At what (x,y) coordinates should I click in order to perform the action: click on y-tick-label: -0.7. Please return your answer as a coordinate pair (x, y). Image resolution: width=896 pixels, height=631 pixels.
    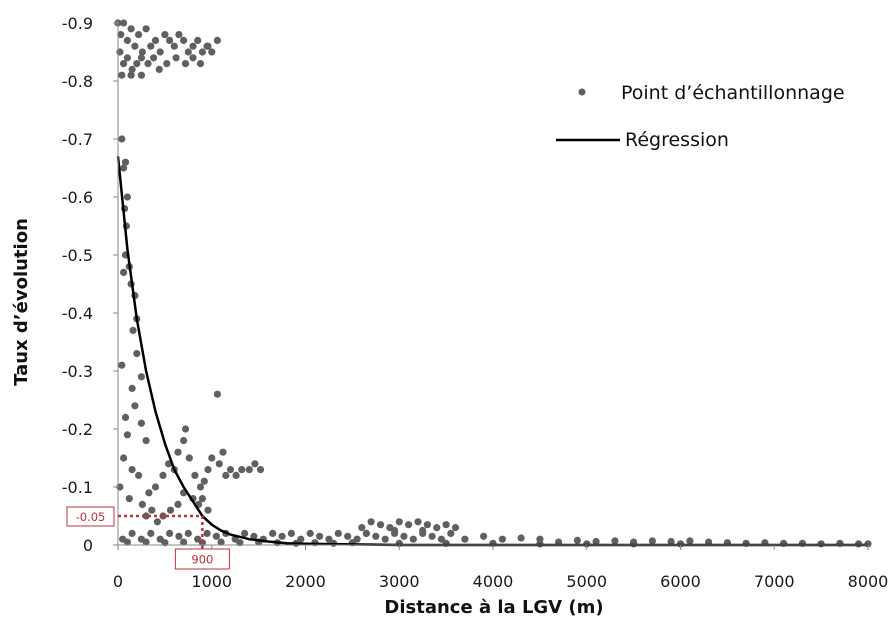
    Looking at the image, I should click on (77, 139).